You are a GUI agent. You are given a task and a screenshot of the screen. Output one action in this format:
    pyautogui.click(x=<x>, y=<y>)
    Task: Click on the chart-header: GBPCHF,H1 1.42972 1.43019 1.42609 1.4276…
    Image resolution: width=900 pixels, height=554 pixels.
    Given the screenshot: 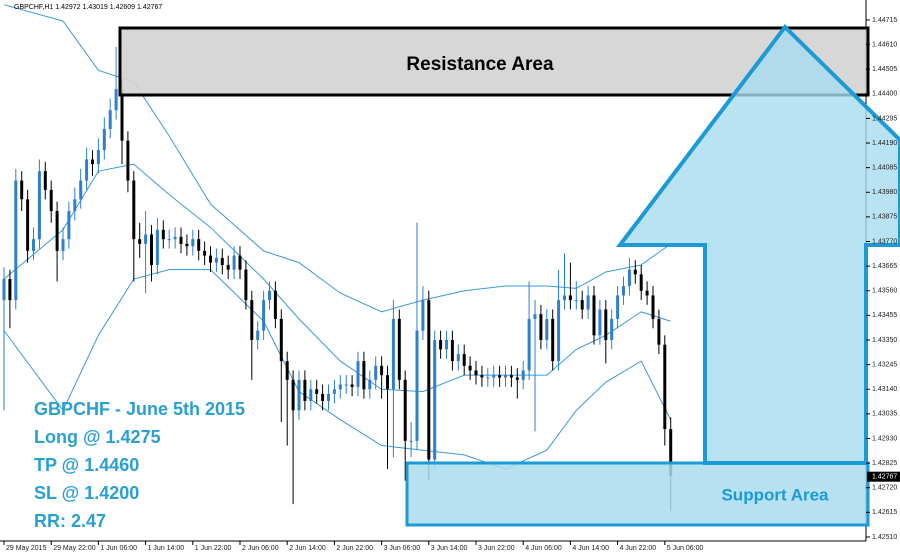 What is the action you would take?
    pyautogui.click(x=88, y=7)
    